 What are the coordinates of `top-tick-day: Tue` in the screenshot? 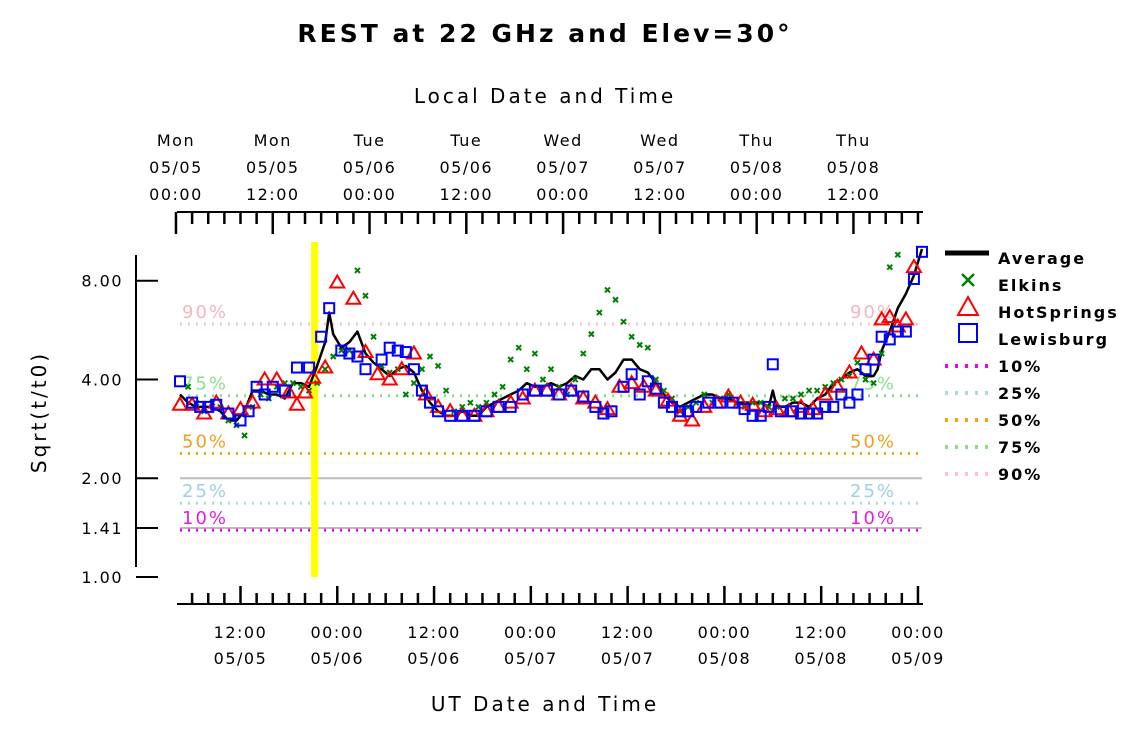 It's located at (465, 140).